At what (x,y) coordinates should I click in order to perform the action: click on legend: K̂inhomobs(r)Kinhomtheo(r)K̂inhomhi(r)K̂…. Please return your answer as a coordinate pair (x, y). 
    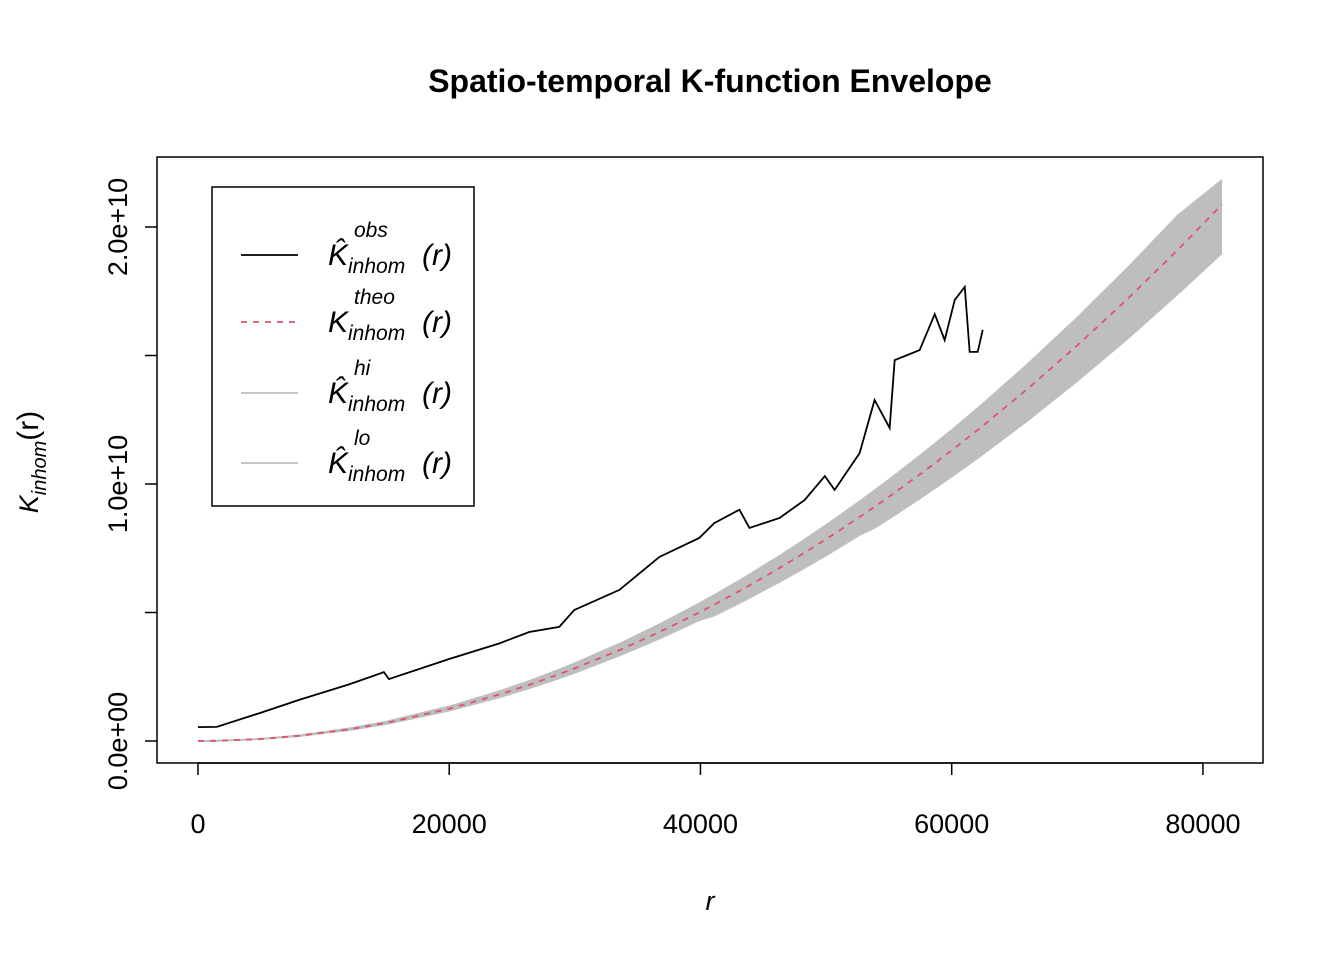
    Looking at the image, I should click on (343, 346).